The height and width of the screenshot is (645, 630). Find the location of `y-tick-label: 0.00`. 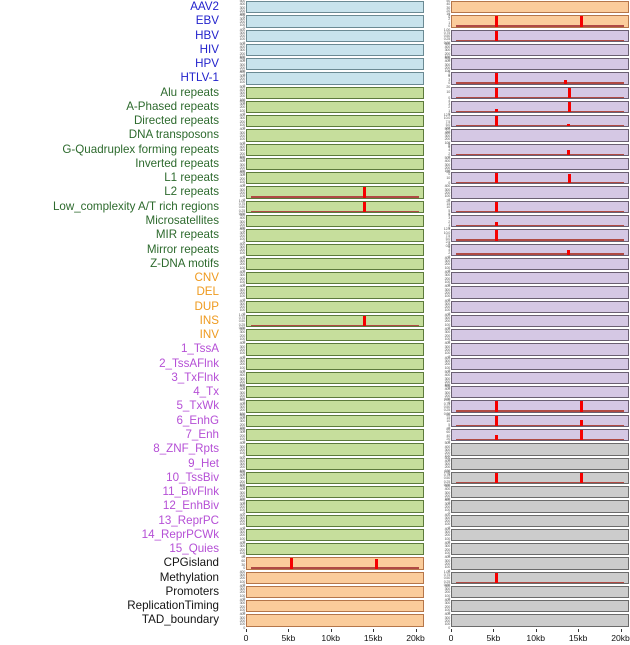

y-tick-label: 0.00 is located at coordinates (241, 214).